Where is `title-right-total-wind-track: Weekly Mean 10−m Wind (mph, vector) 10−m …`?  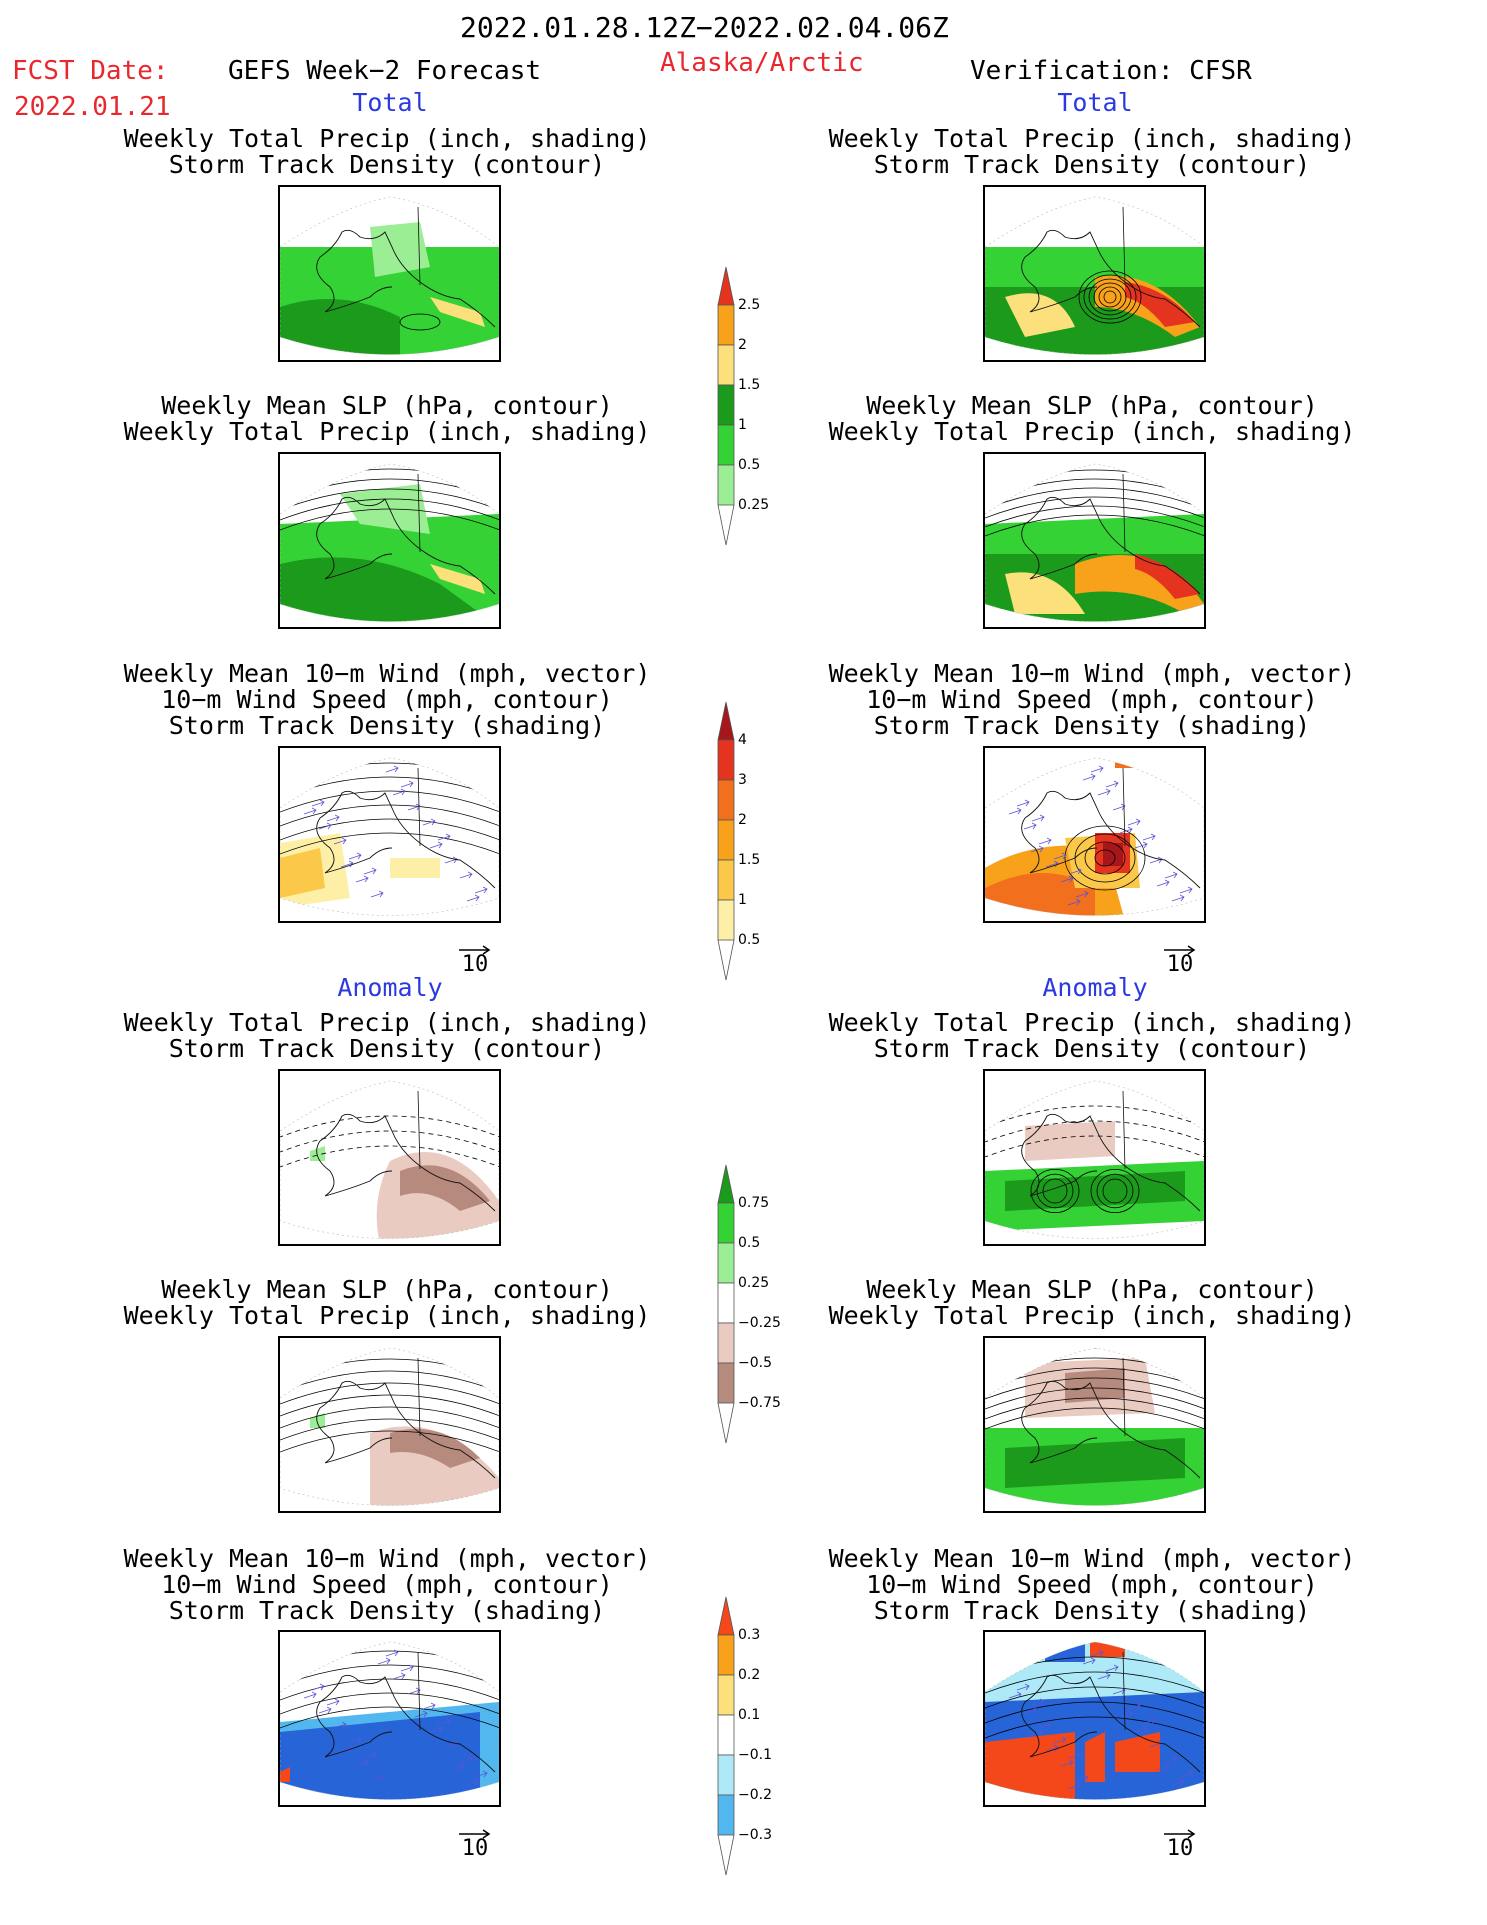
title-right-total-wind-track: Weekly Mean 10−m Wind (mph, vector) 10−m … is located at coordinates (1092, 699).